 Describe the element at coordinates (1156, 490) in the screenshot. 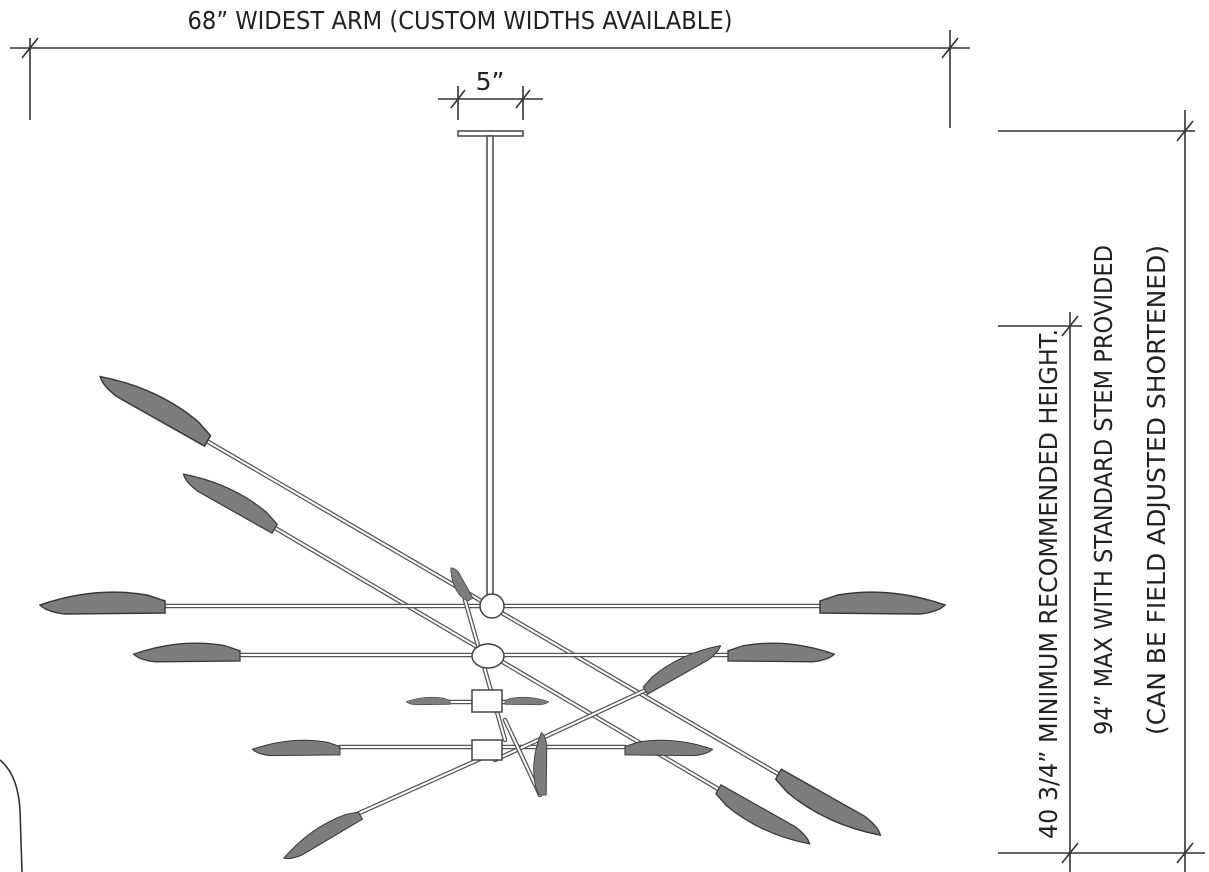

I see `max-height-note: (CAN BE FIELD ADJUSTED SHORTENED)` at that location.